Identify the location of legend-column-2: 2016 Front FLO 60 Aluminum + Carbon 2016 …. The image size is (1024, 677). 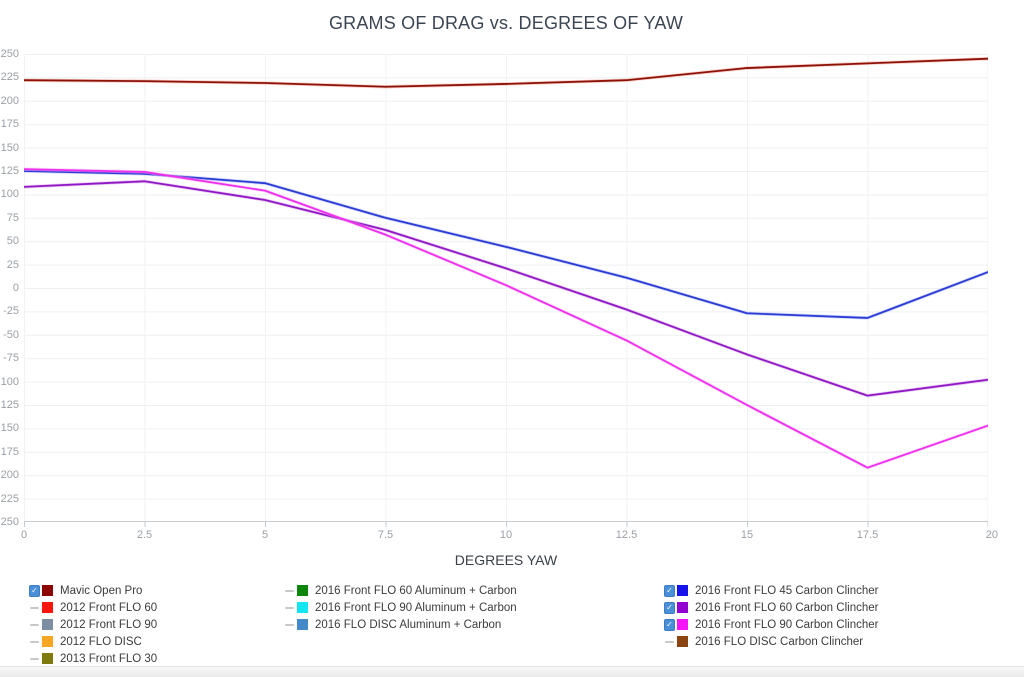
(400, 607).